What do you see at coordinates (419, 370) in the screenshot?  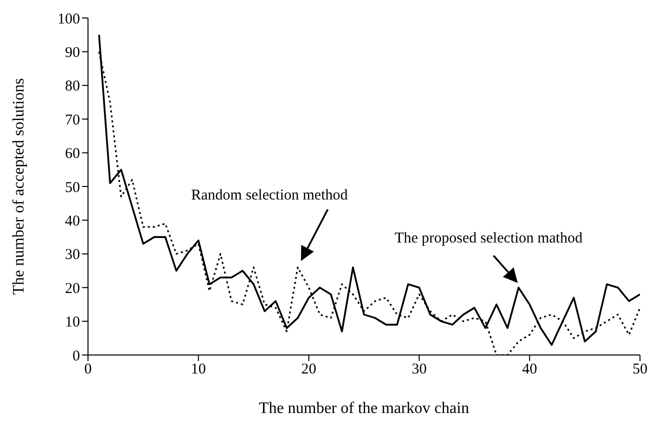 I see `x-tick-label: 30` at bounding box center [419, 370].